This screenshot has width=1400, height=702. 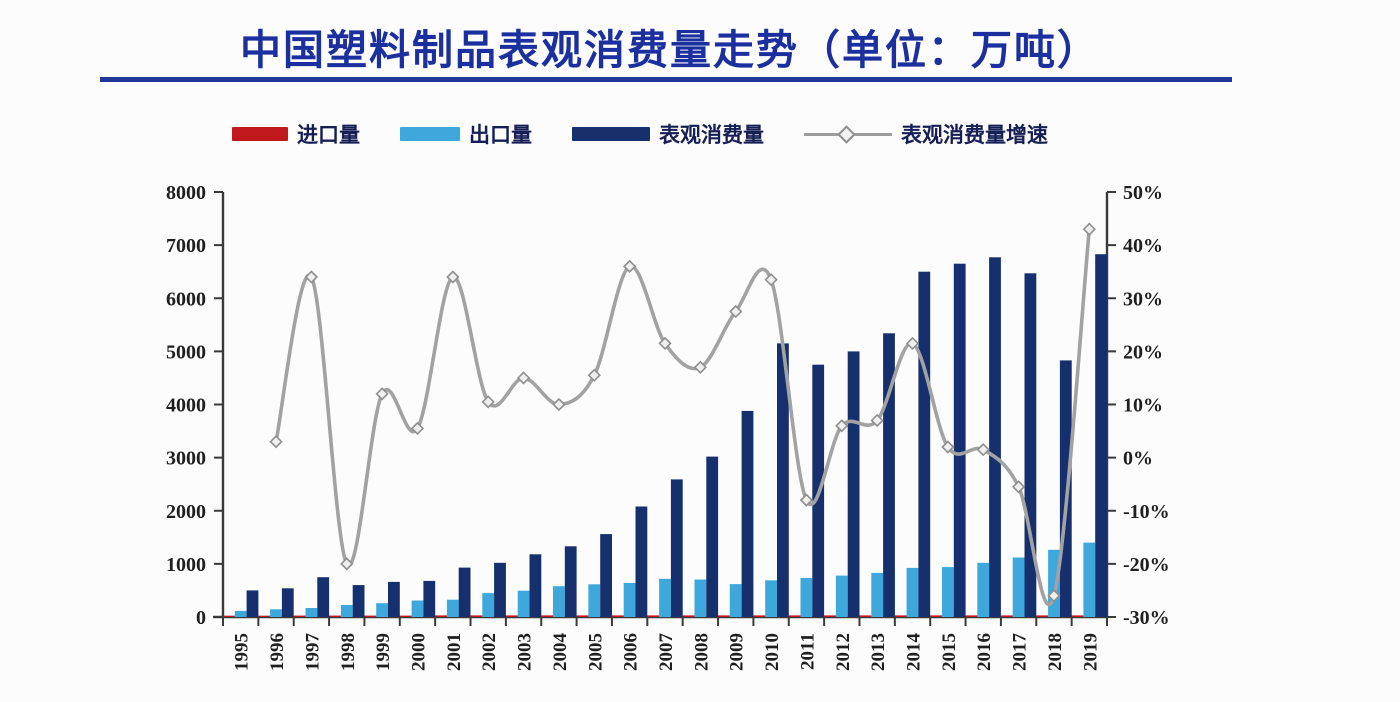 I want to click on left-axis-tick-label: 6000, so click(x=186, y=299).